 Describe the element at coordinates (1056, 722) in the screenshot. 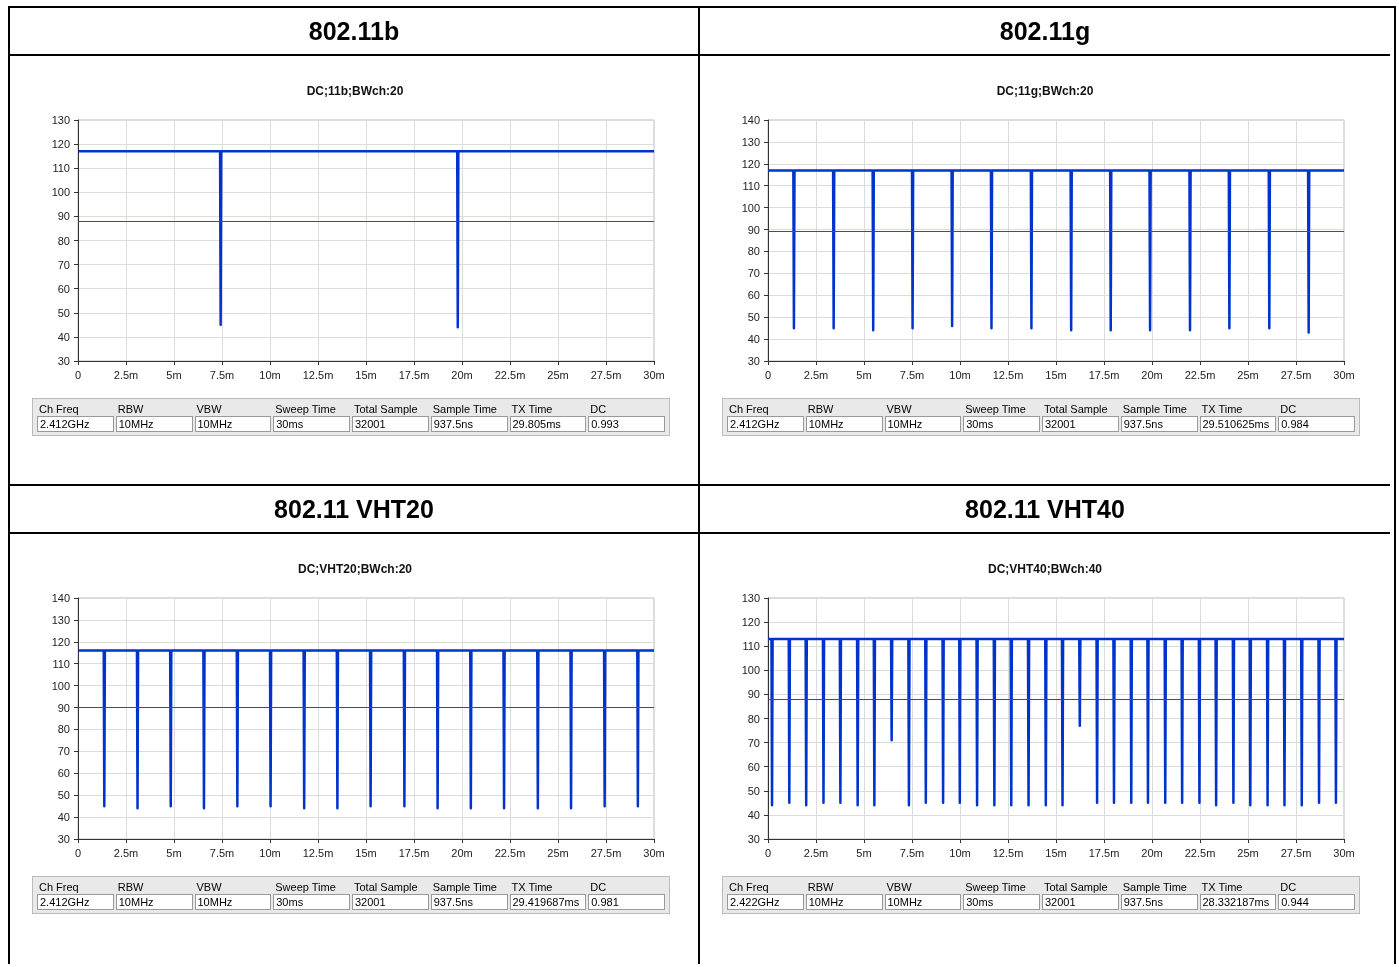

I see `line-series` at that location.